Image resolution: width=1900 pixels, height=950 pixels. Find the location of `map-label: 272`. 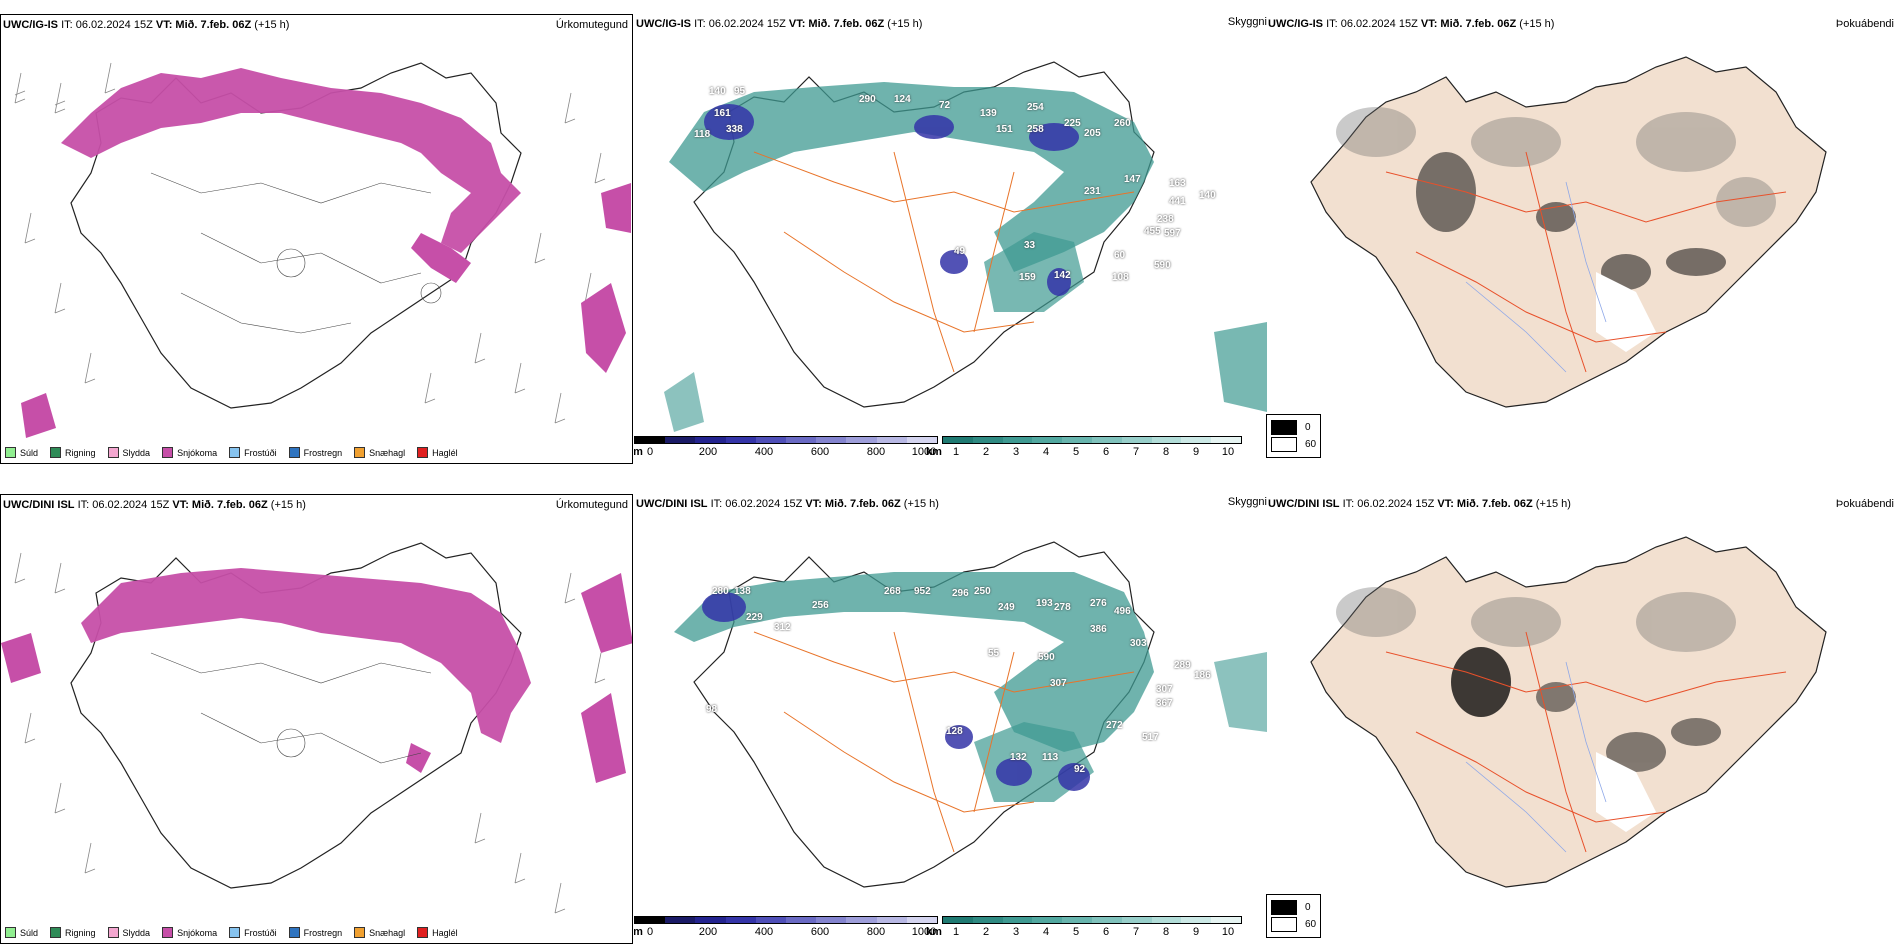

map-label: 272 is located at coordinates (1114, 725).